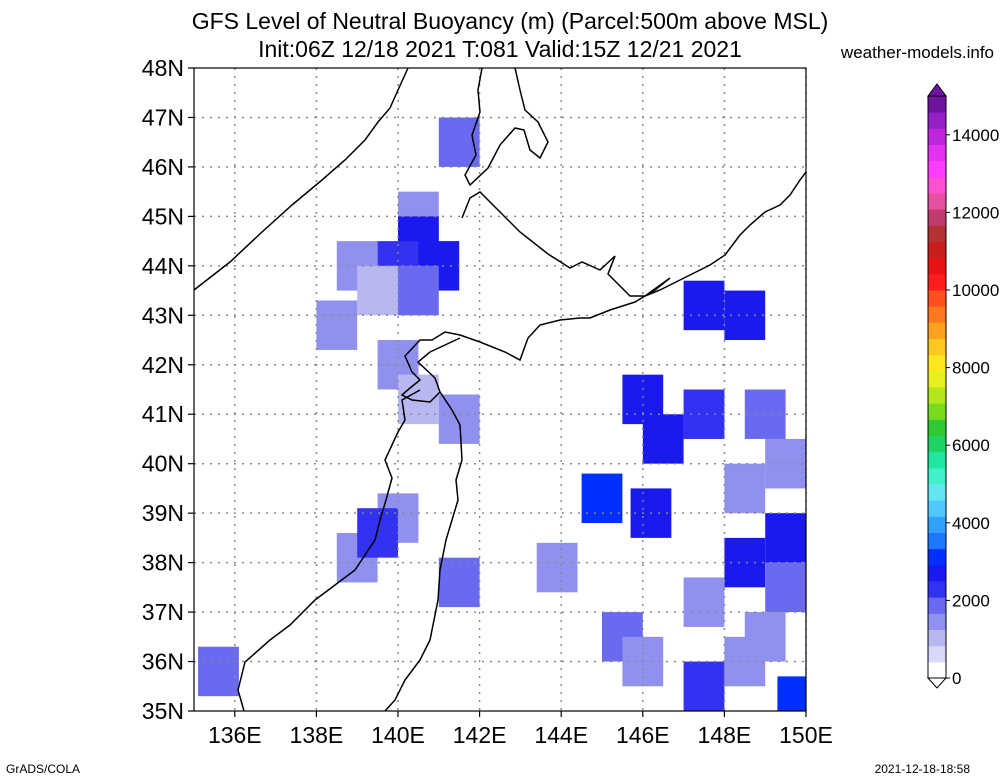 Image resolution: width=1000 pixels, height=779 pixels. What do you see at coordinates (971, 368) in the screenshot?
I see `colorbar-label-3: 8000` at bounding box center [971, 368].